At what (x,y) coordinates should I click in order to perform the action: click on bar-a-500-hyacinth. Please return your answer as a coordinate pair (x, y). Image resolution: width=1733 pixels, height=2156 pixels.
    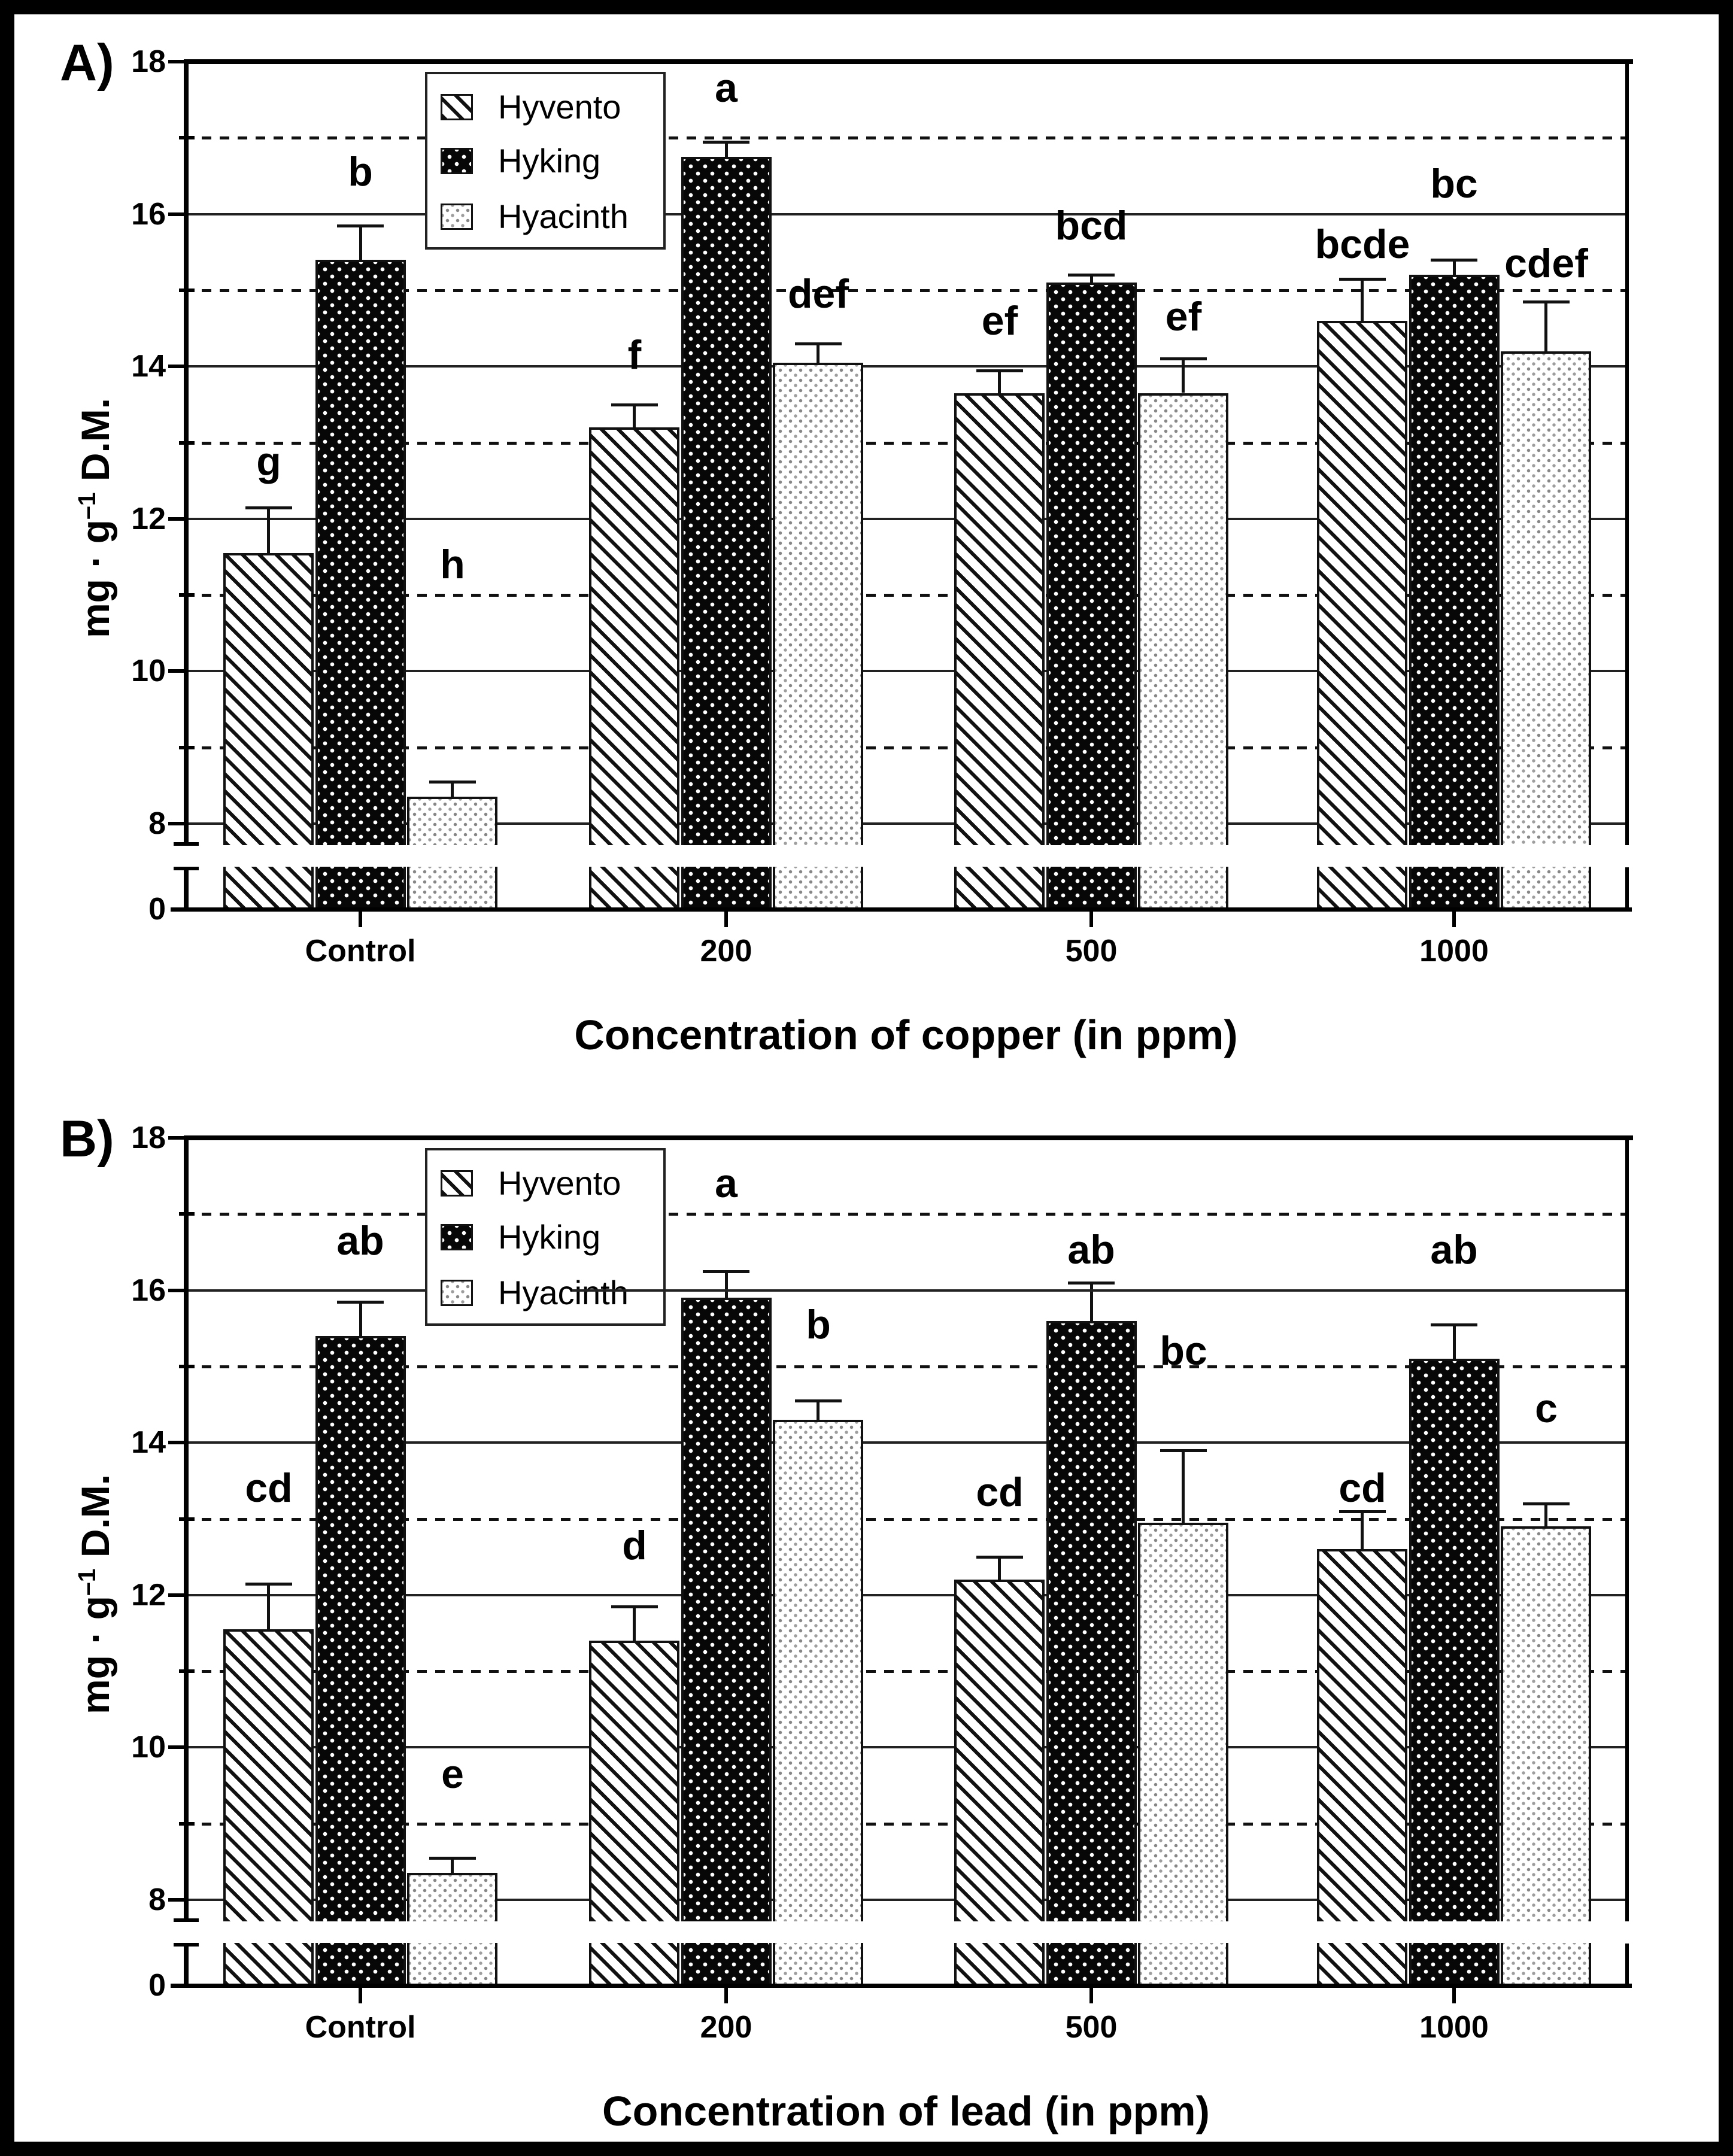
    Looking at the image, I should click on (1183, 619).